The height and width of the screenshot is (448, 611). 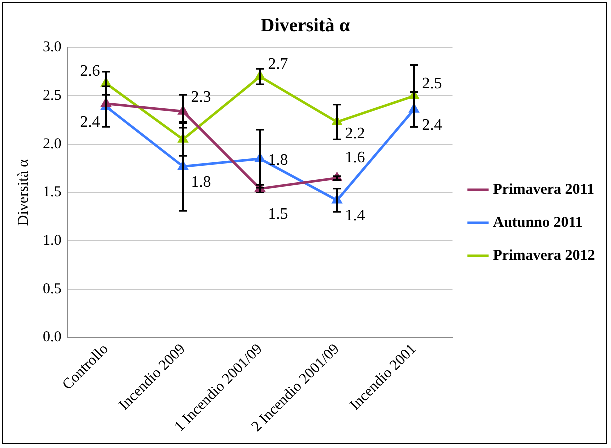 I want to click on data-label: 2.2, so click(x=355, y=133).